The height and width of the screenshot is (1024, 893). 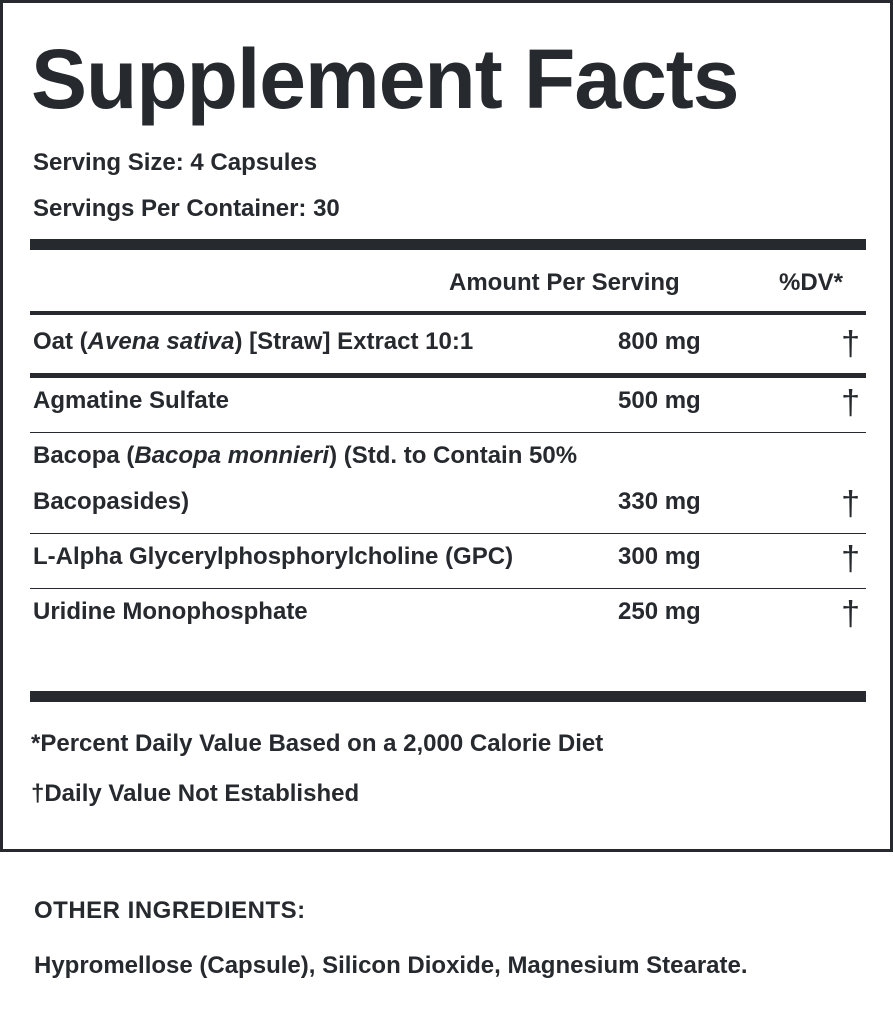 What do you see at coordinates (811, 282) in the screenshot?
I see `dv-header: %DV*` at bounding box center [811, 282].